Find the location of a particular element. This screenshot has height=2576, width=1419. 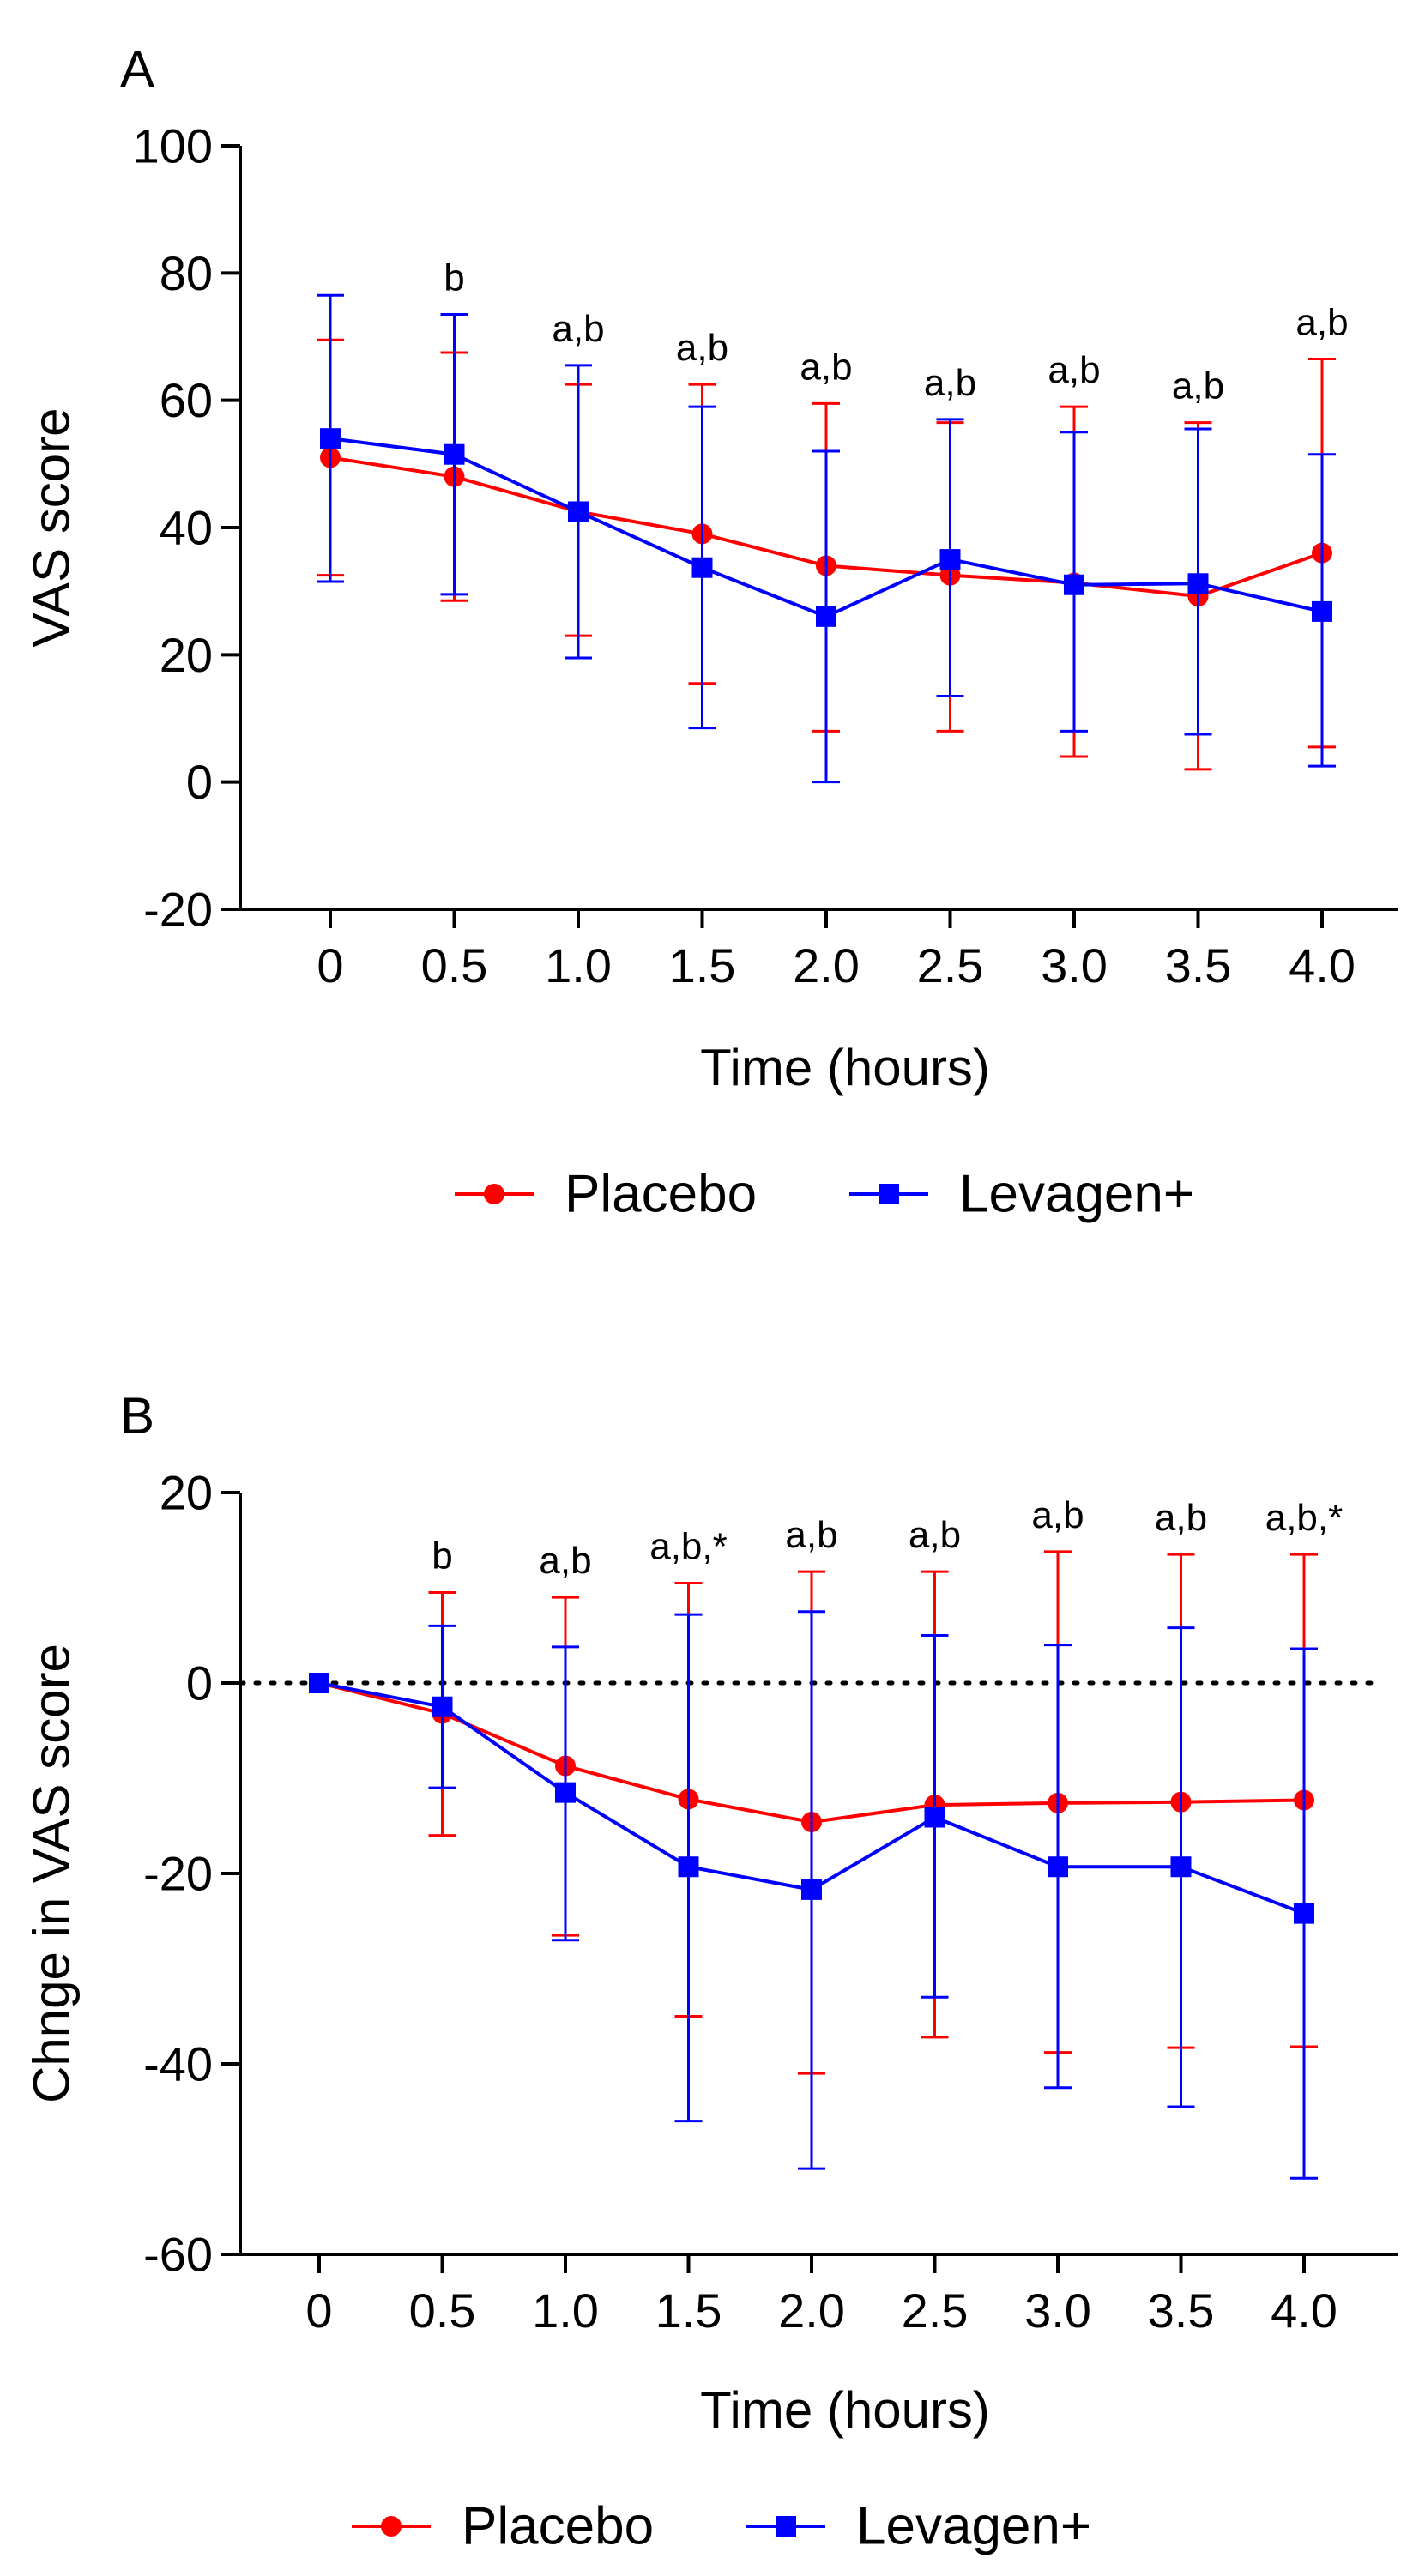

panel-label: B is located at coordinates (137, 1416).